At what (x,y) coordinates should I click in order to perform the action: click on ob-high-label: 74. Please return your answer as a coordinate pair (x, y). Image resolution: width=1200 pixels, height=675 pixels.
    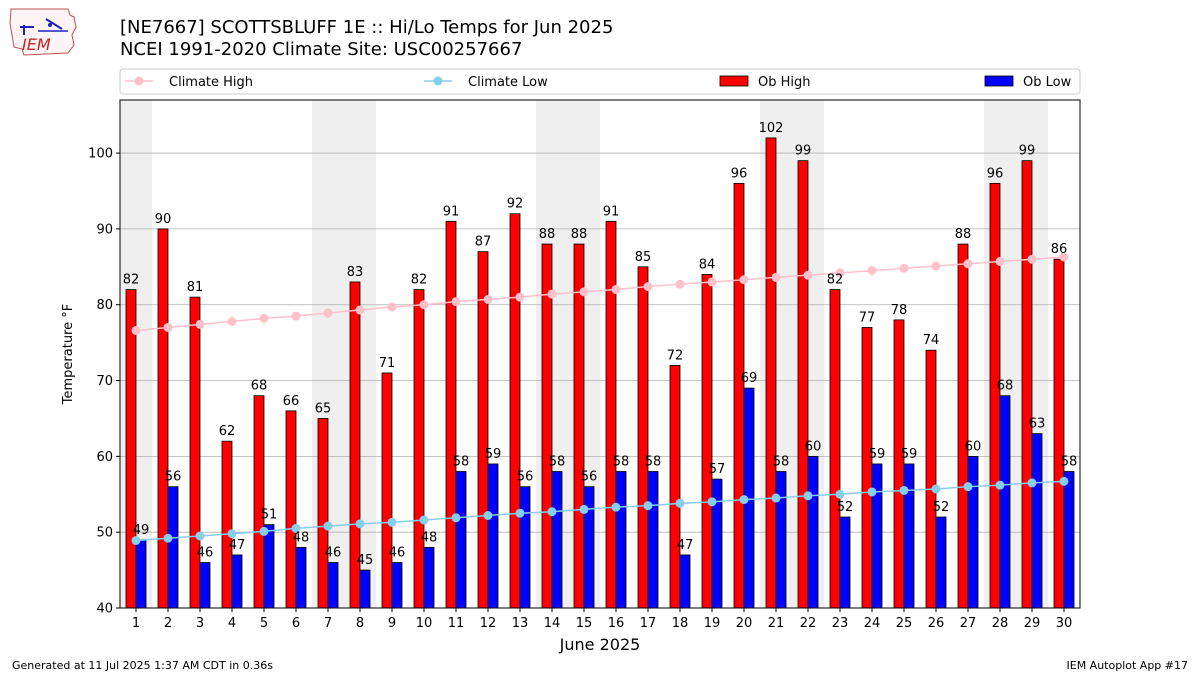
    Looking at the image, I should click on (931, 340).